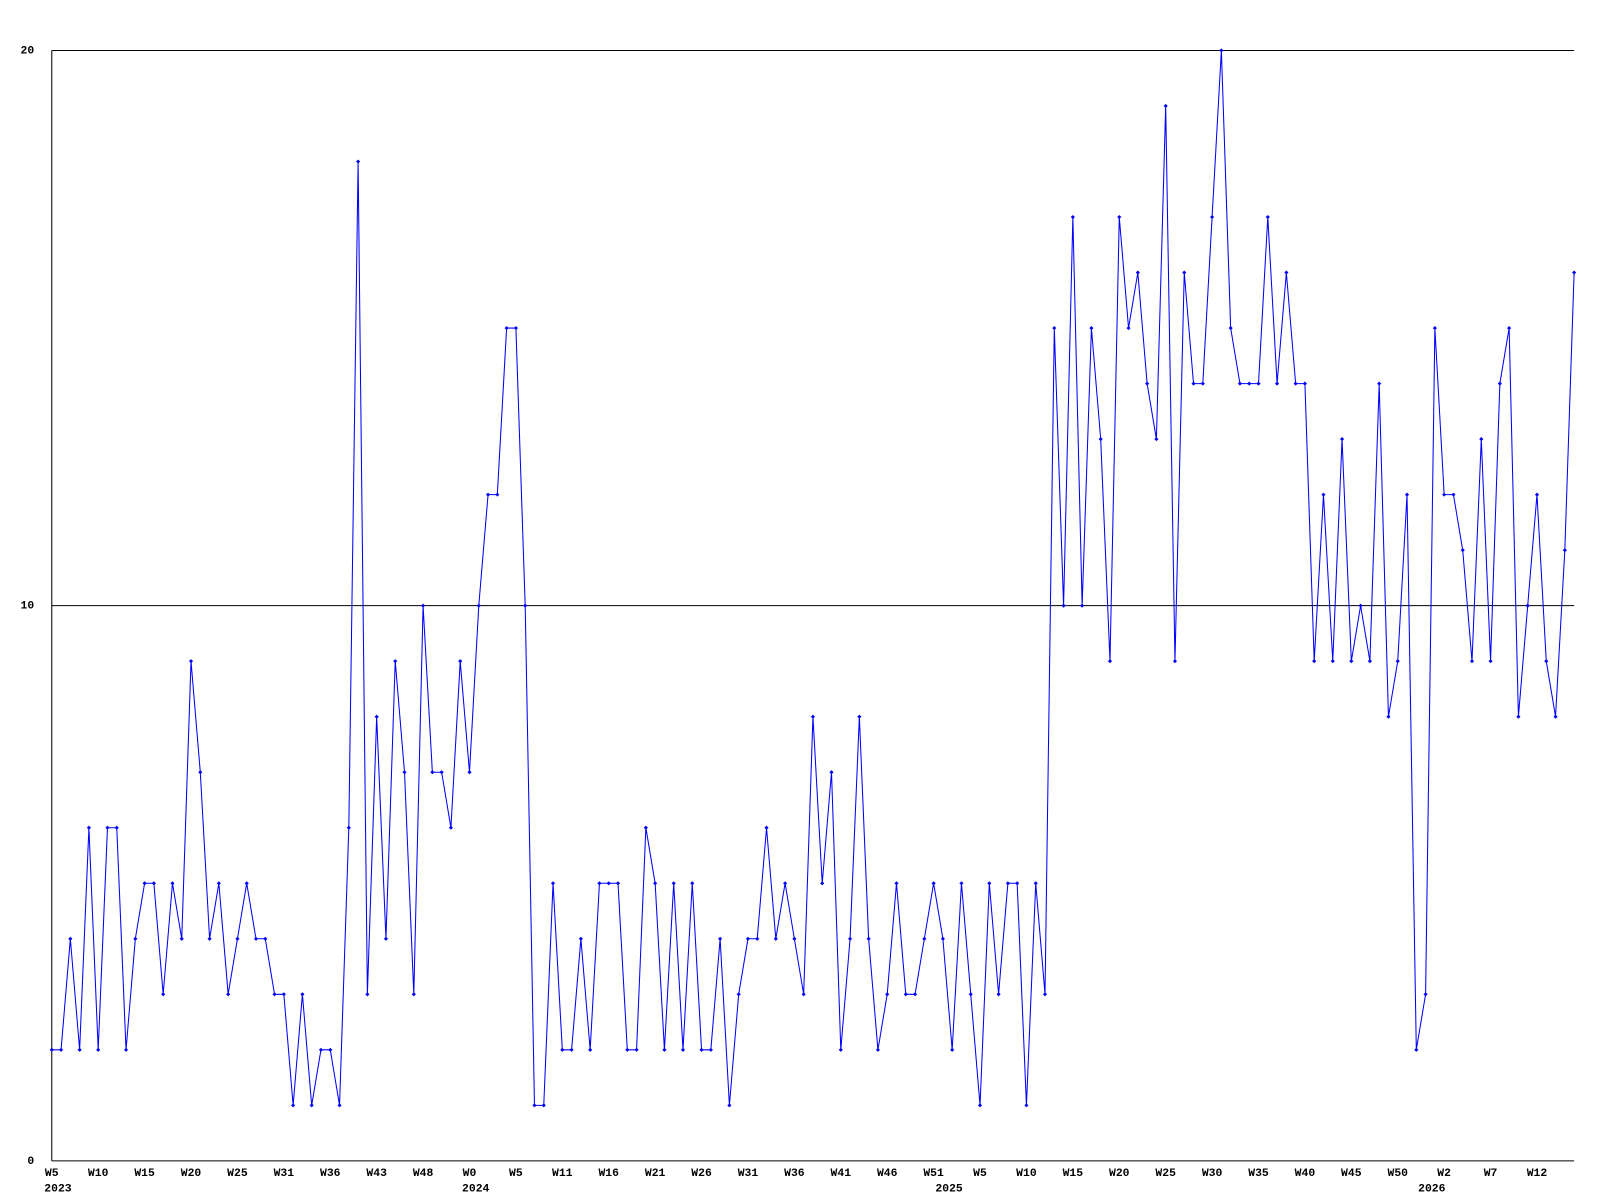  What do you see at coordinates (30, 1162) in the screenshot?
I see `y-tick-label: 0` at bounding box center [30, 1162].